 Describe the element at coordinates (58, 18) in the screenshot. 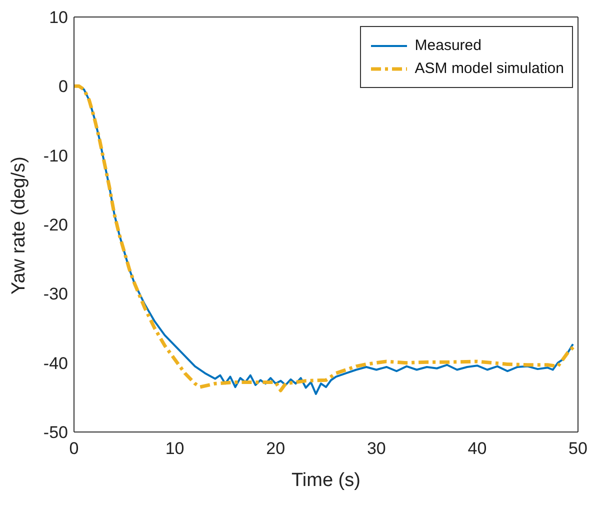

I see `y-tick-label: 10` at that location.